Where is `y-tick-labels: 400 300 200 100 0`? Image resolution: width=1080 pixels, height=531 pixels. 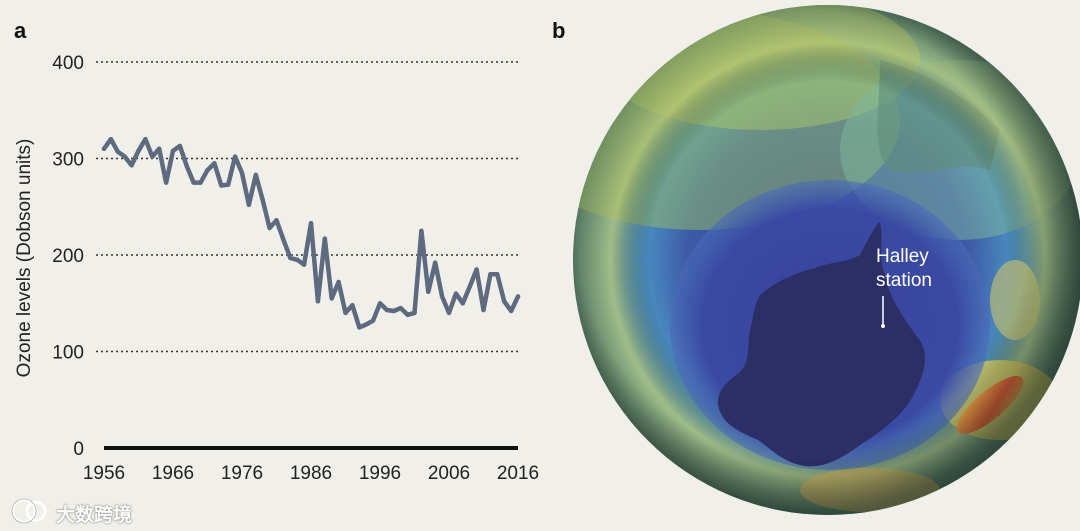
y-tick-labels: 400 300 200 100 0 is located at coordinates (68, 256).